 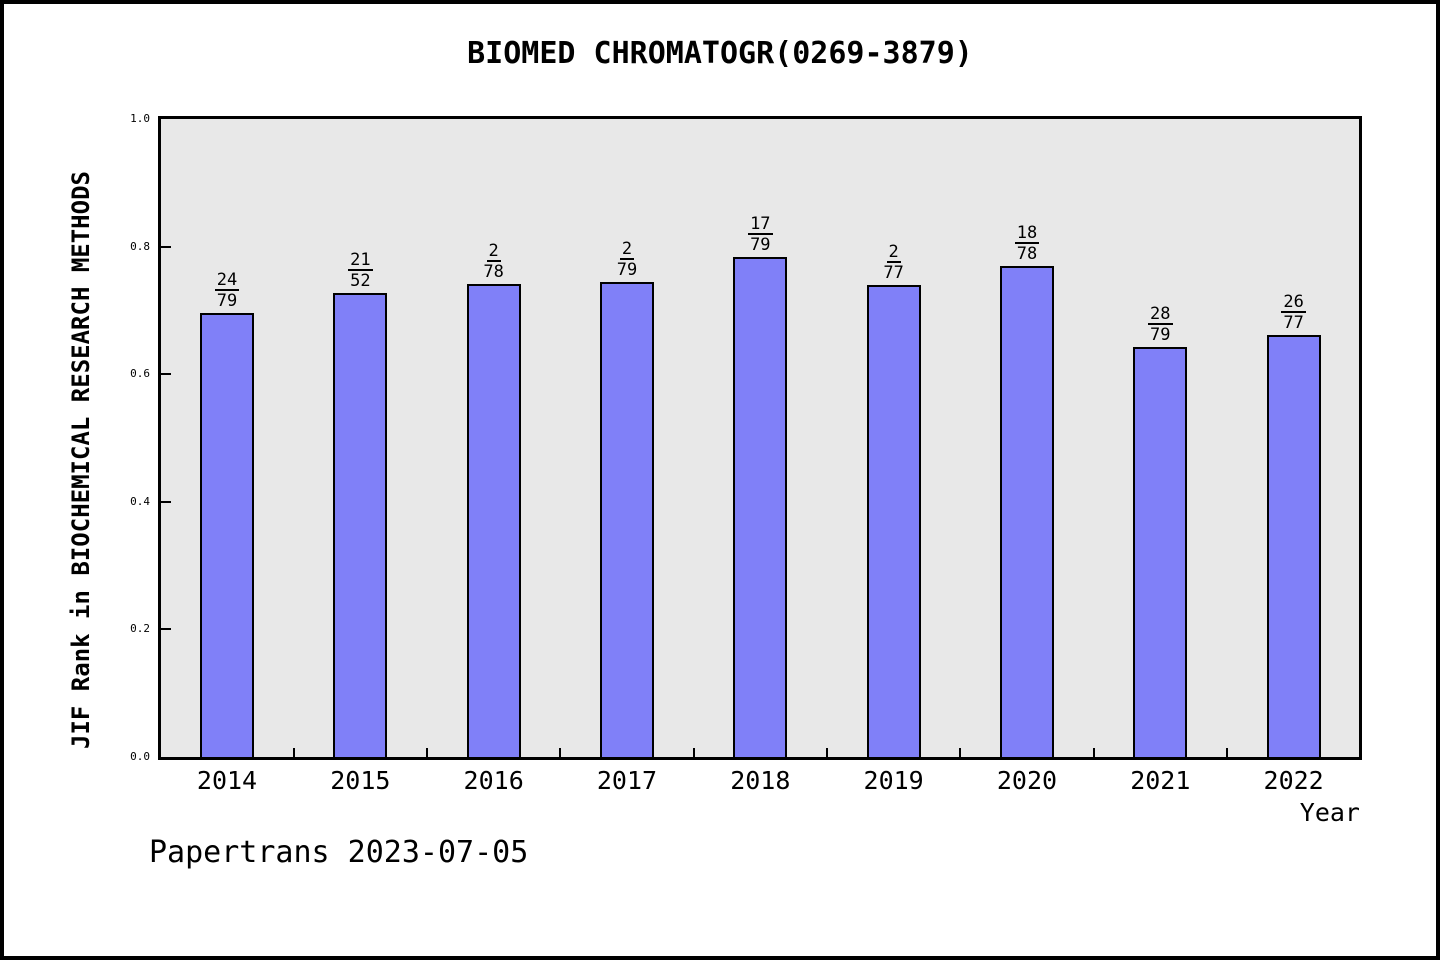 What do you see at coordinates (360, 260) in the screenshot?
I see `bar-label-numerator: 21` at bounding box center [360, 260].